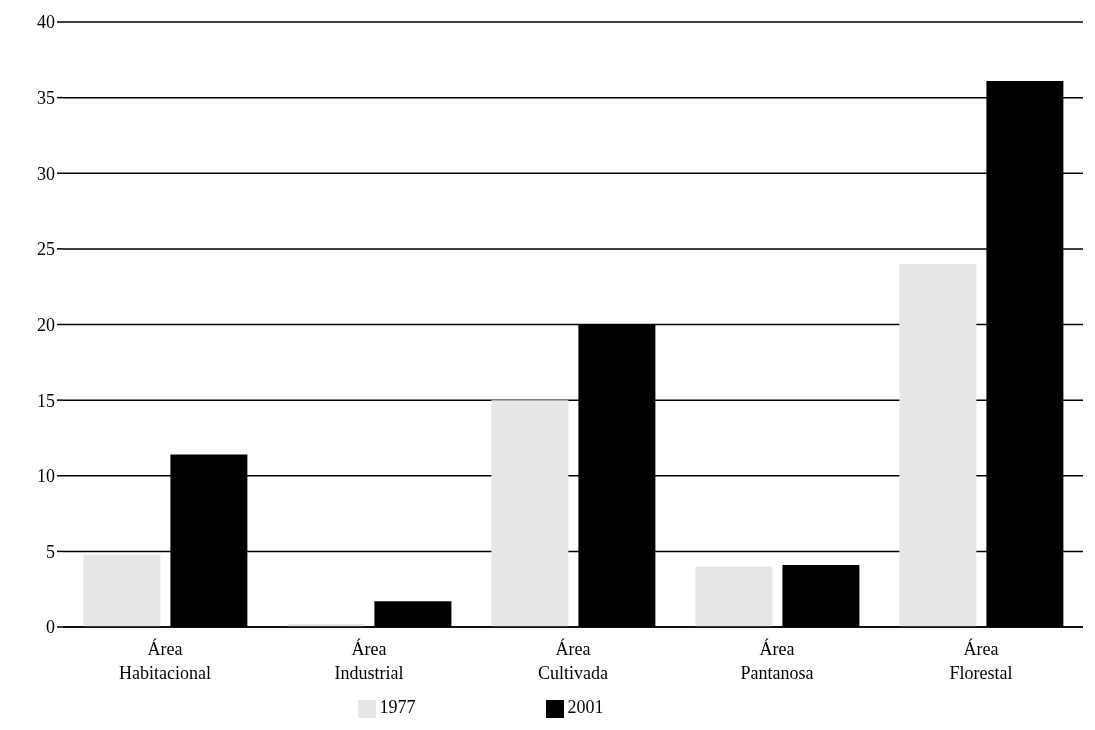 The image size is (1095, 730). I want to click on x-tick-label: Área Habitacional, so click(165, 660).